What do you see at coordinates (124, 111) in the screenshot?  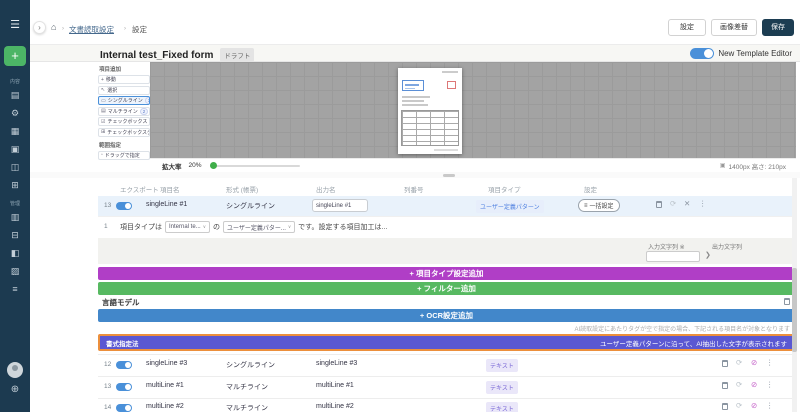 I see `tool-multi-line: ▤ マルチライン 2` at bounding box center [124, 111].